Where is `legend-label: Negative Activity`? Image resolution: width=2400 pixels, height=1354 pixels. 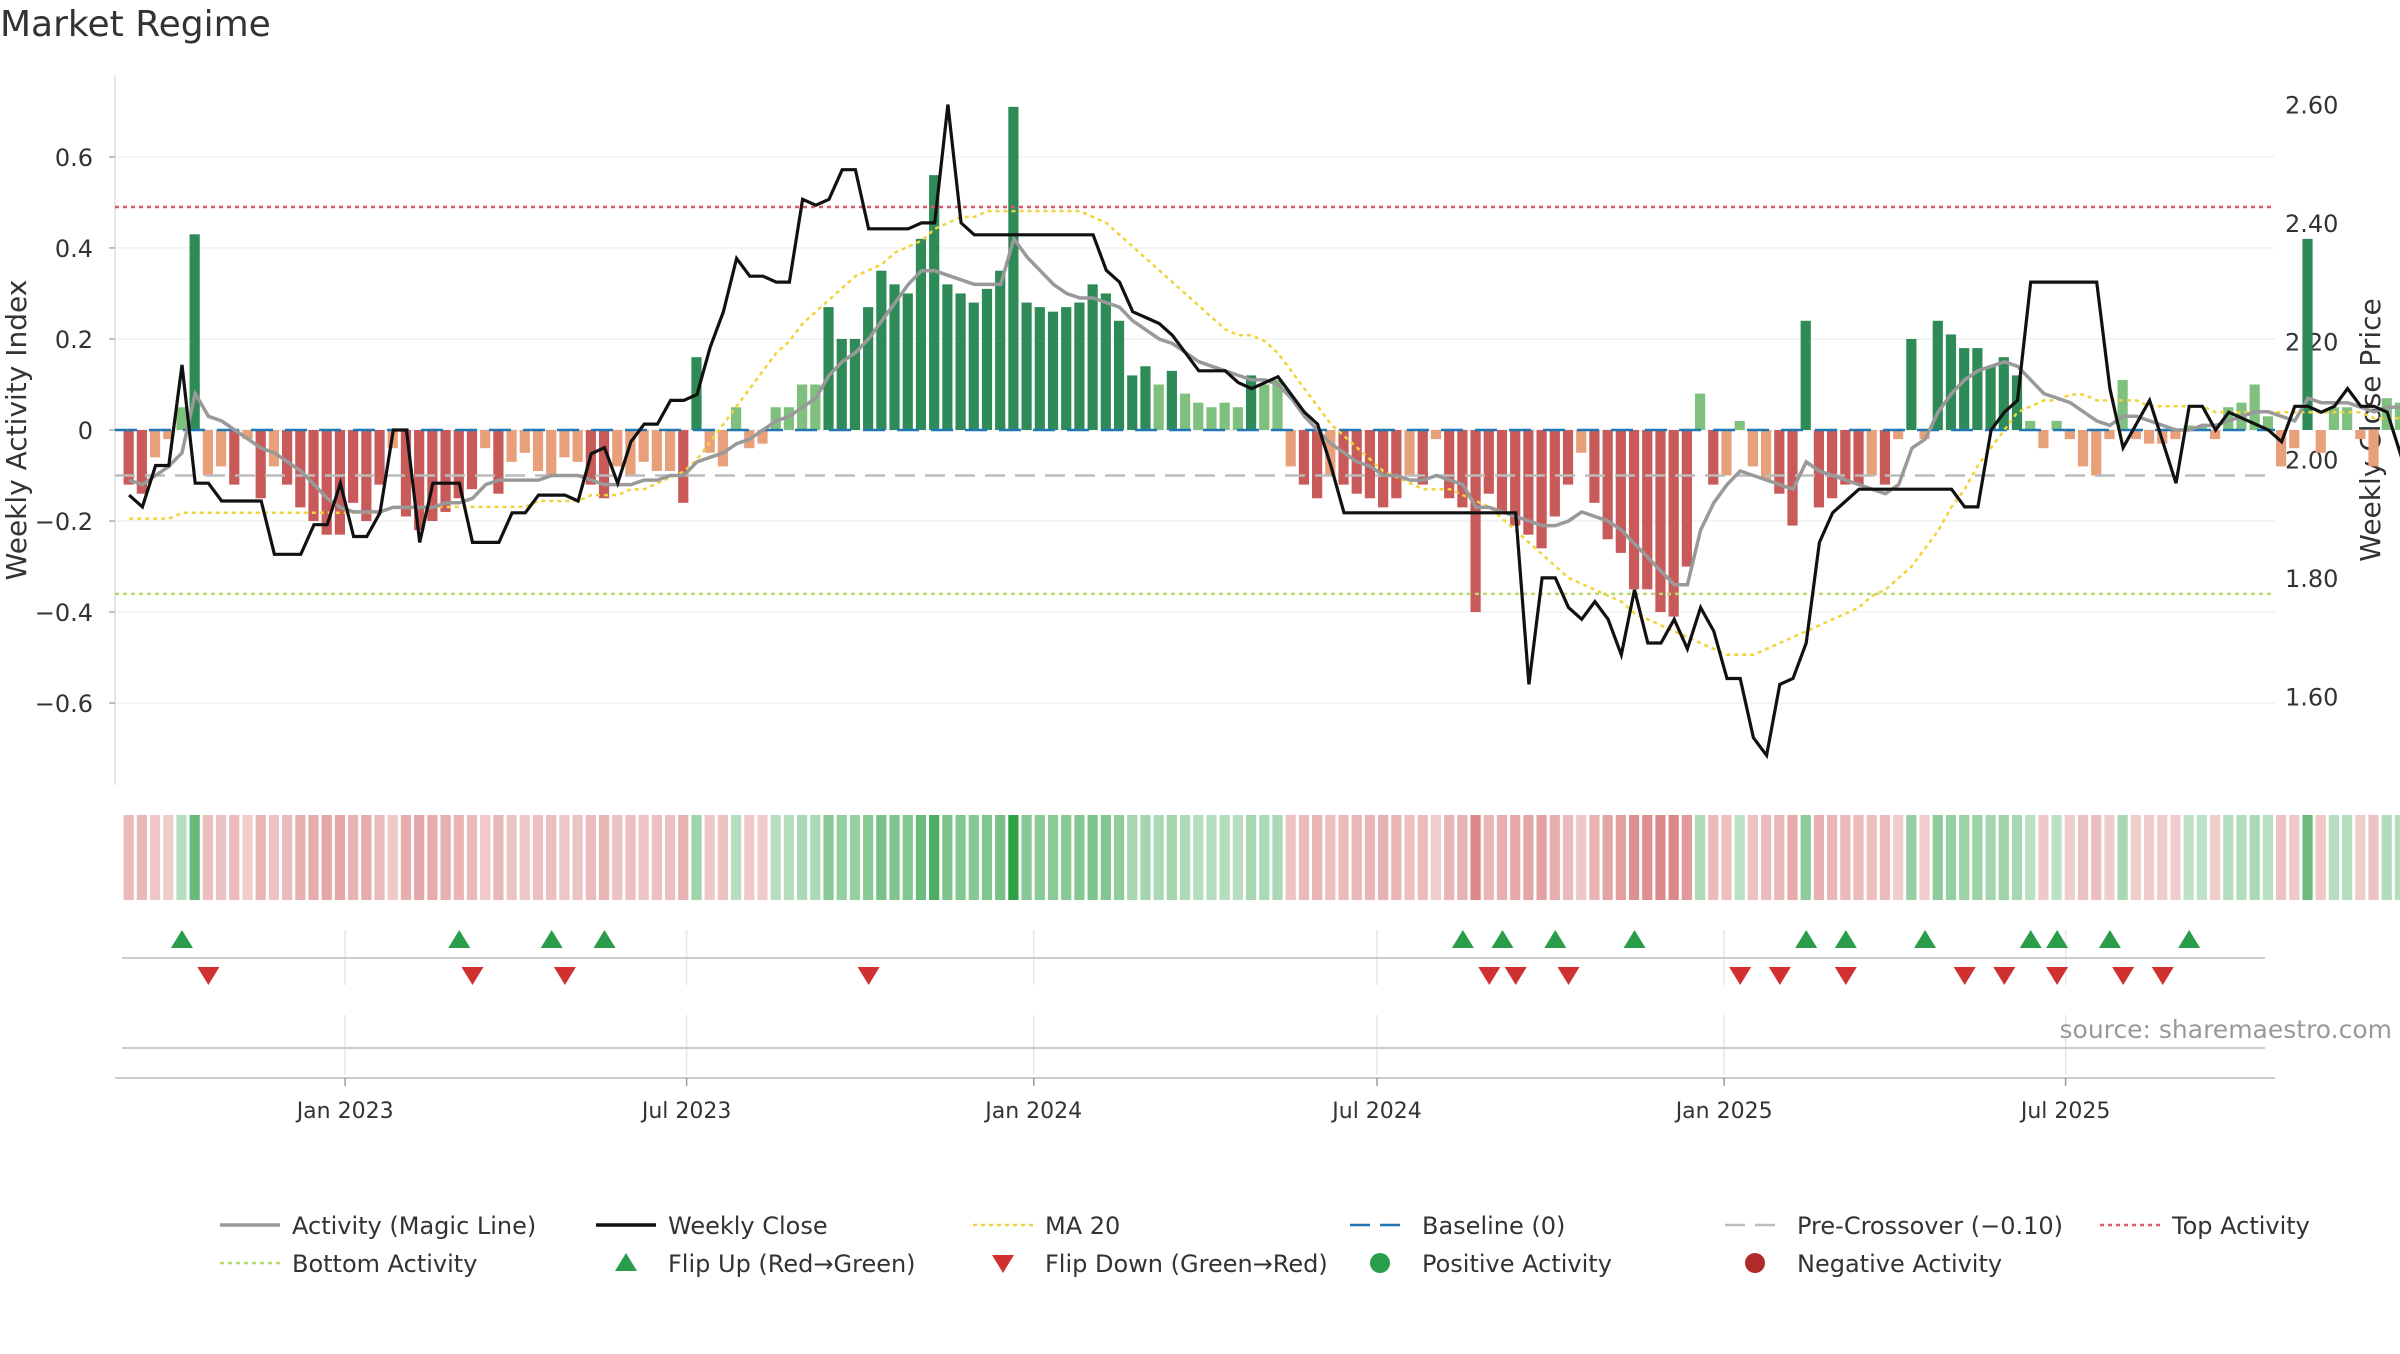
legend-label: Negative Activity is located at coordinates (1899, 1264).